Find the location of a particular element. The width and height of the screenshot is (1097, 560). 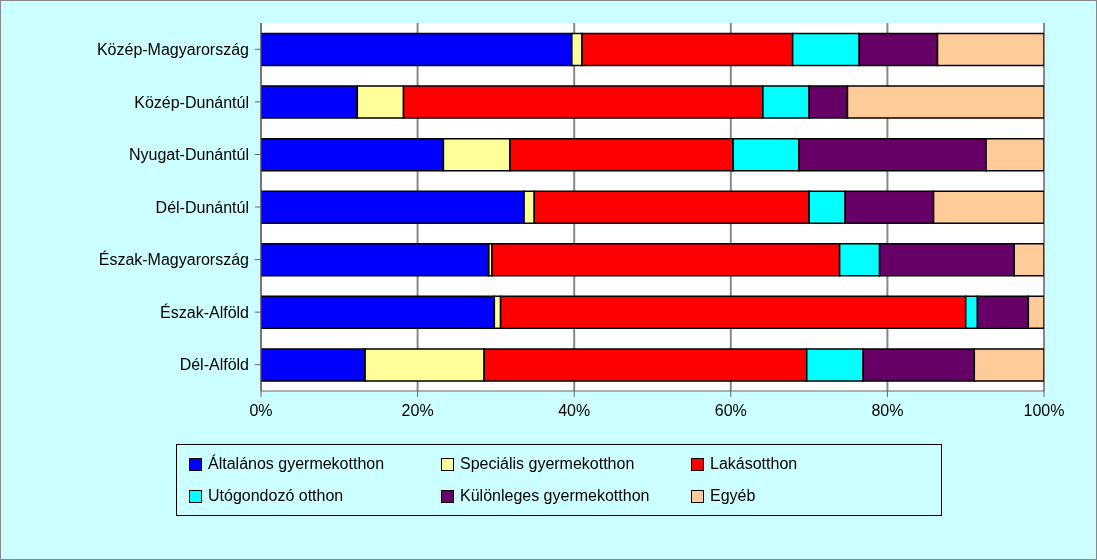

y-tick-label: Észak-Magyarország is located at coordinates (173, 259).